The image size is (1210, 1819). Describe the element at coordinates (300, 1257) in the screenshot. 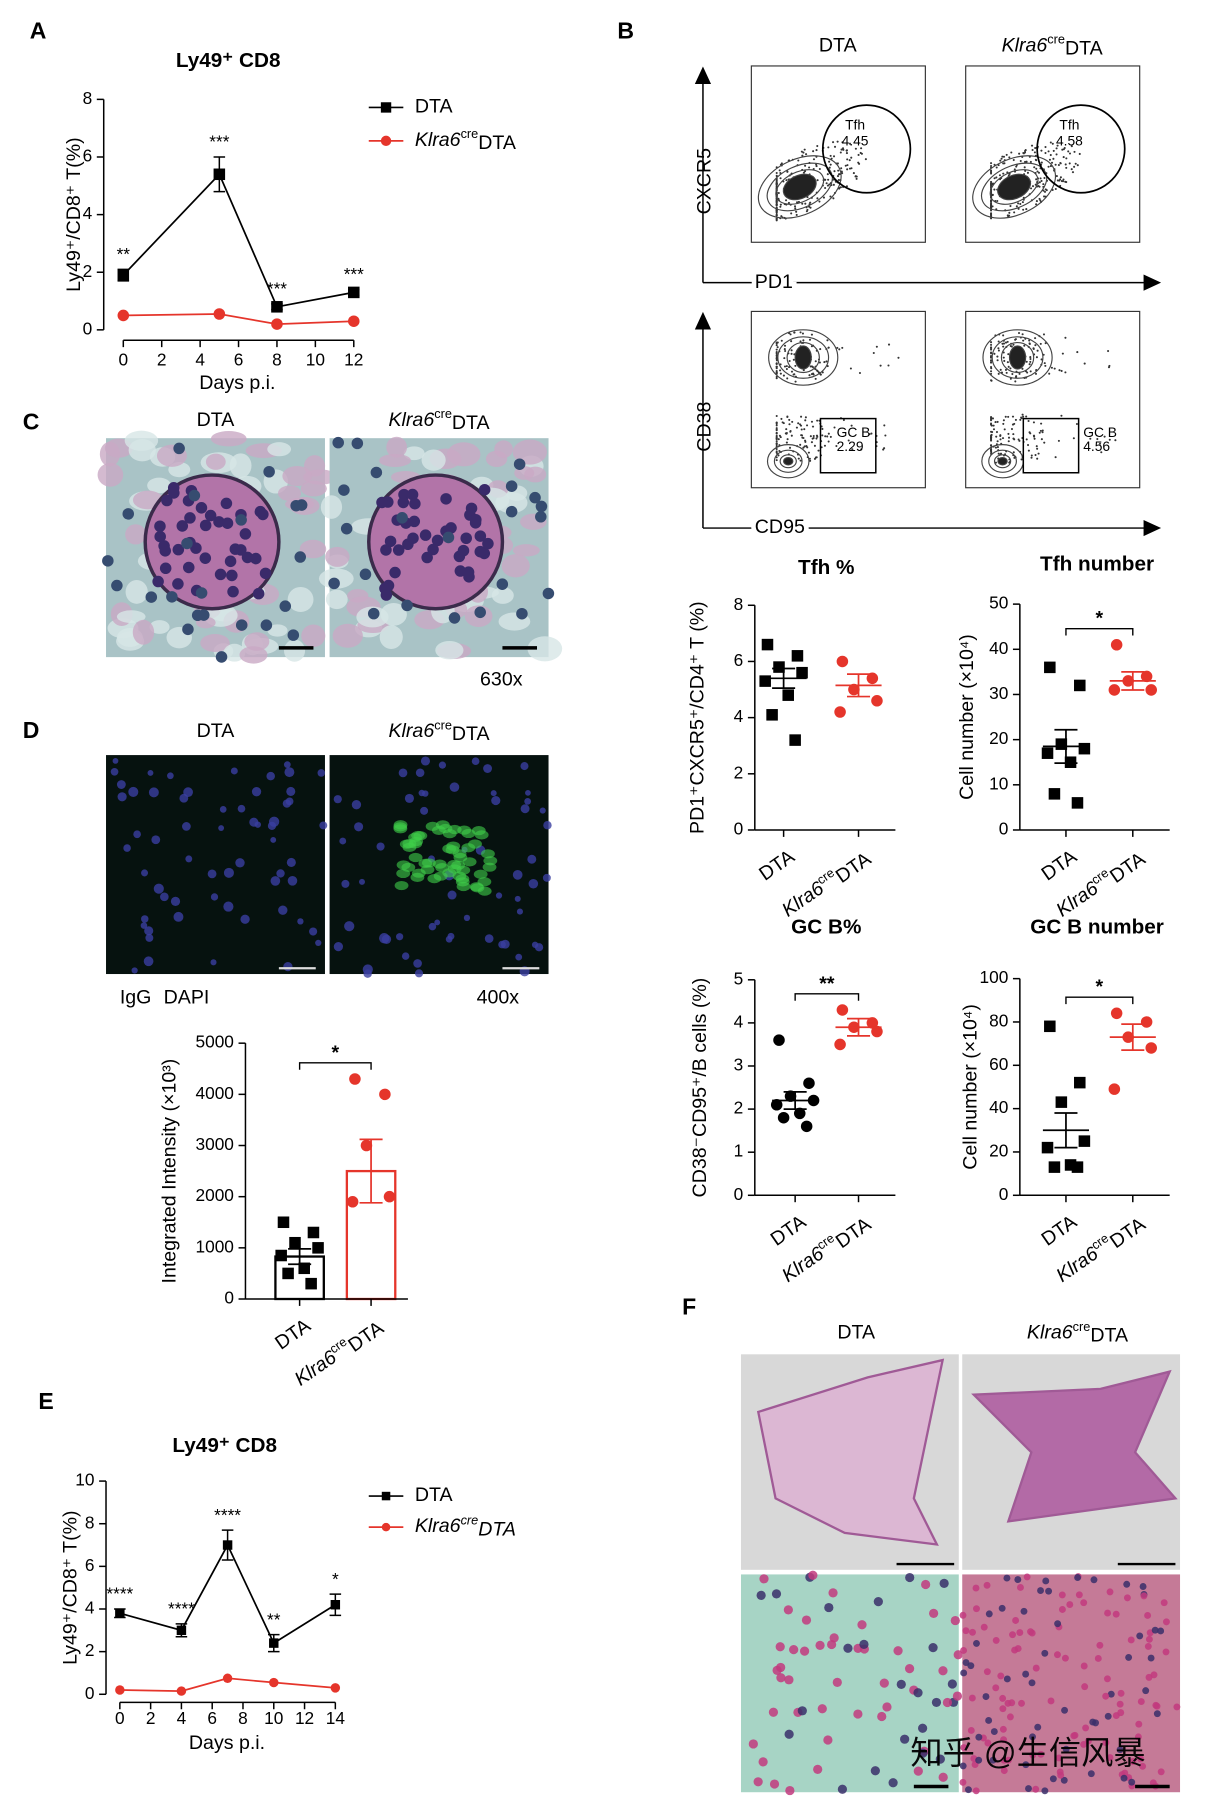

I see `sem-bar` at that location.